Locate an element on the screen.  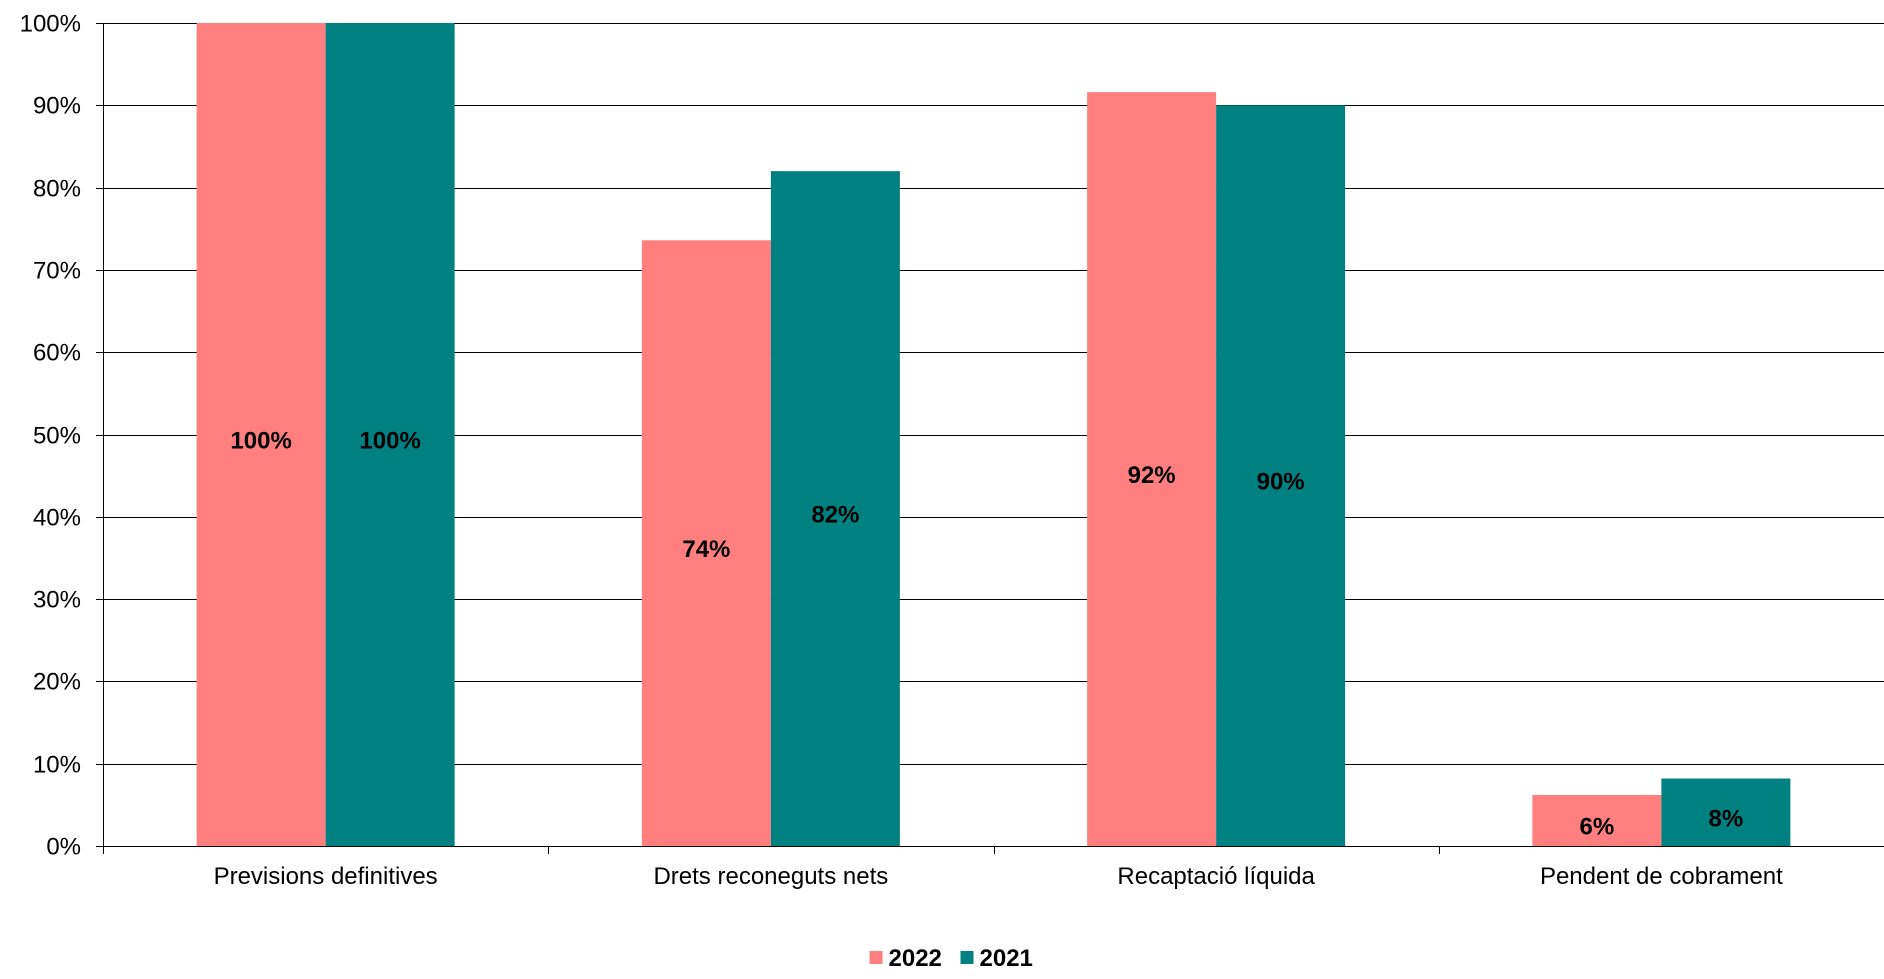
x-tick-label: Drets reconeguts nets is located at coordinates (770, 876).